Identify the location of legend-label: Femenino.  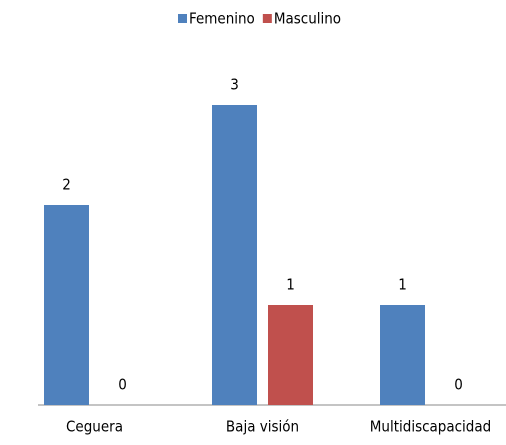
(222, 19).